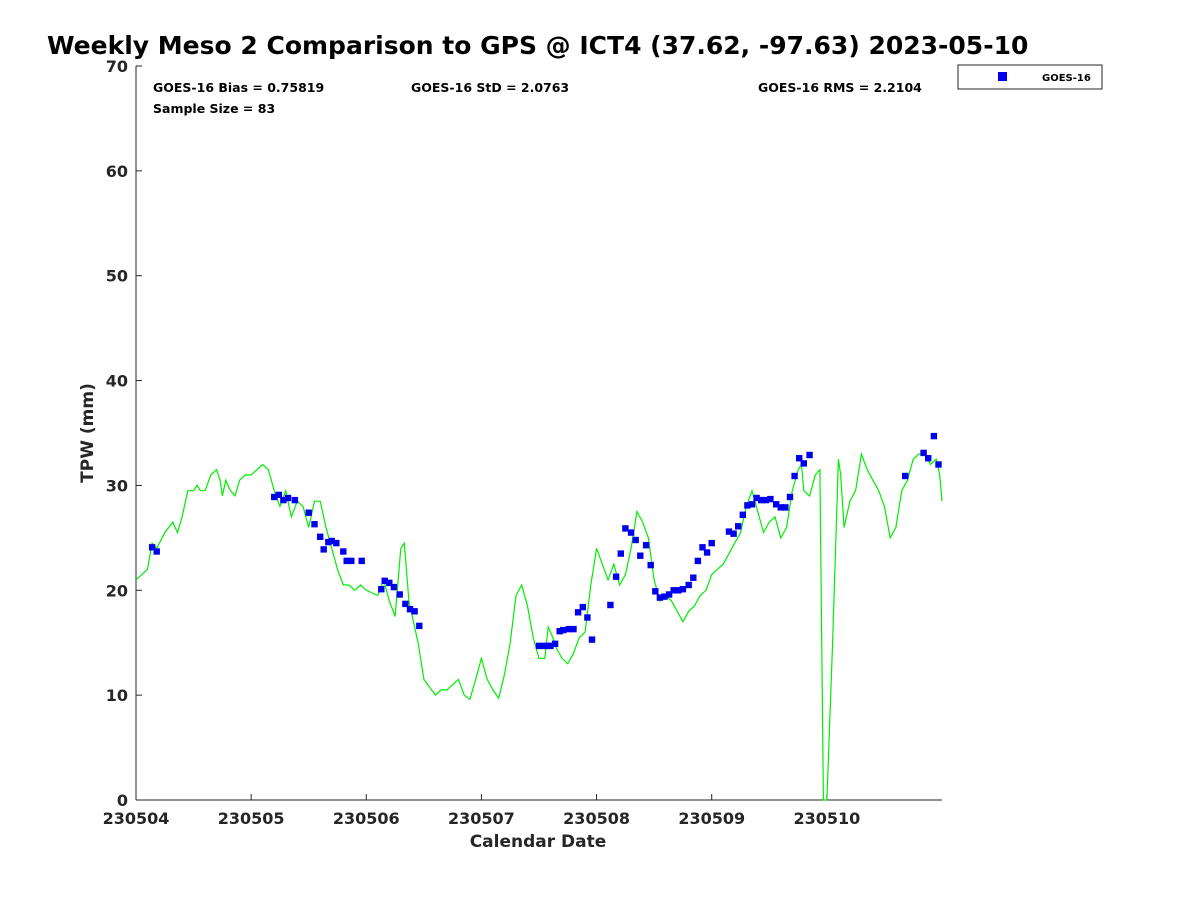 This screenshot has width=1200, height=900. I want to click on rms-annotation: GOES-16 RMS = 2.2104, so click(840, 87).